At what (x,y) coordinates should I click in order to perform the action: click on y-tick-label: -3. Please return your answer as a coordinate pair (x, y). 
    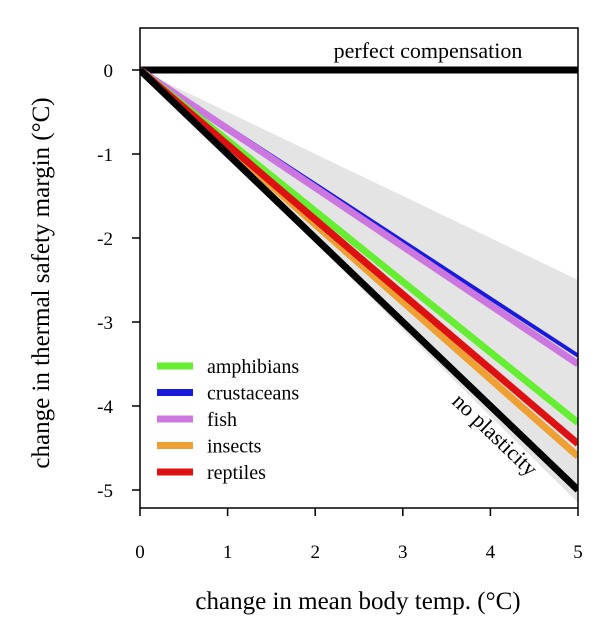
    Looking at the image, I should click on (105, 323).